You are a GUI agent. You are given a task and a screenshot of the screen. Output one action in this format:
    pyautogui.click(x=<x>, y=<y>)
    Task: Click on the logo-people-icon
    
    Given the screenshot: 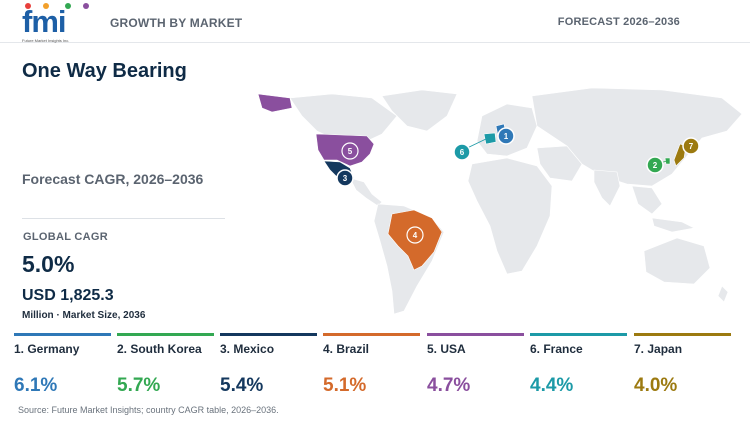 What is the action you would take?
    pyautogui.click(x=57, y=6)
    